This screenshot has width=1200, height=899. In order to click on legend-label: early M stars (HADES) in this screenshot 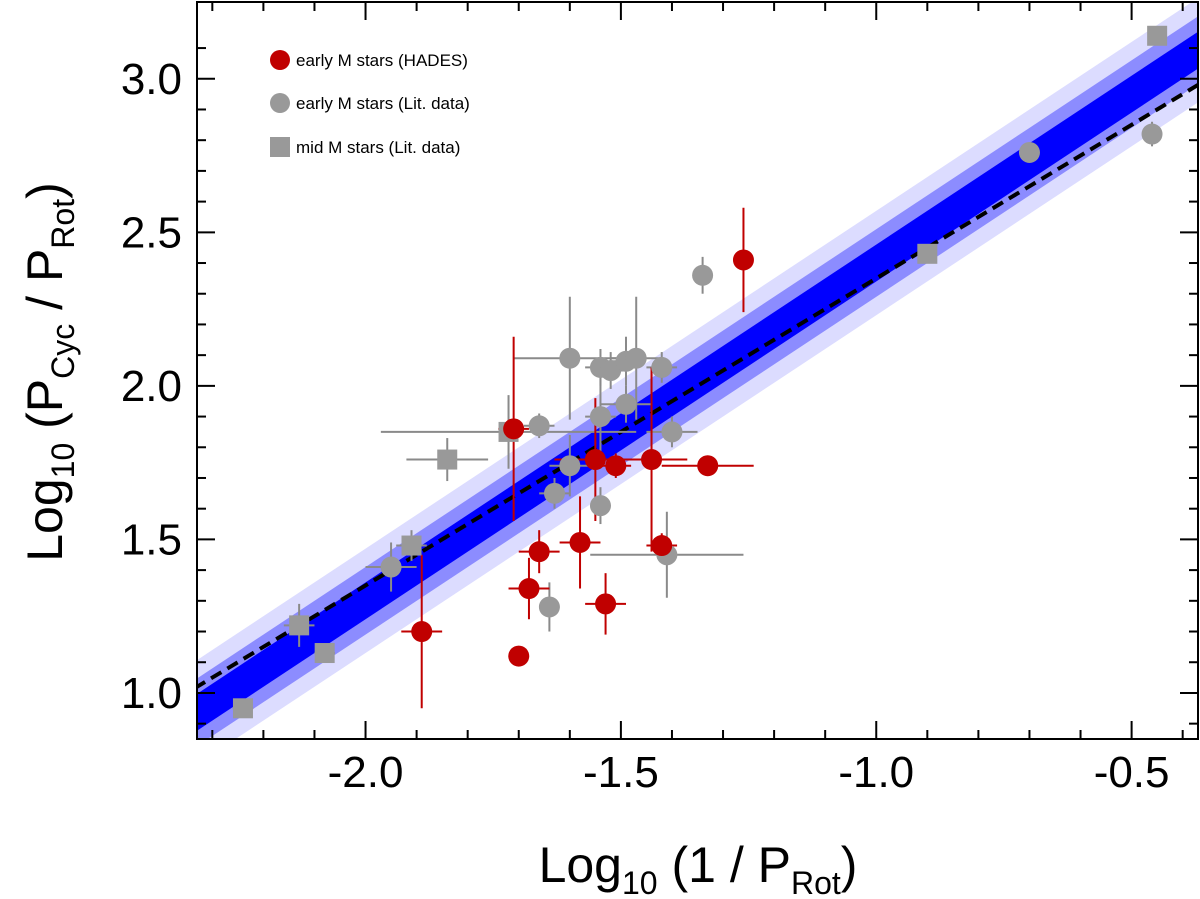, I will do `click(382, 60)`.